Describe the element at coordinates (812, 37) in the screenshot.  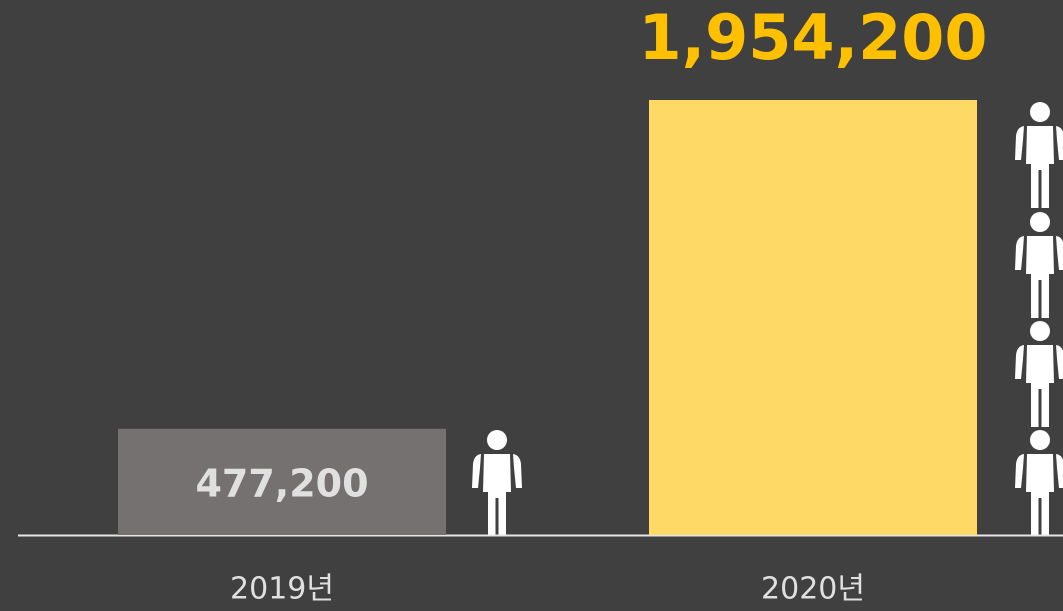
I see `value-label: 1,954,200` at that location.